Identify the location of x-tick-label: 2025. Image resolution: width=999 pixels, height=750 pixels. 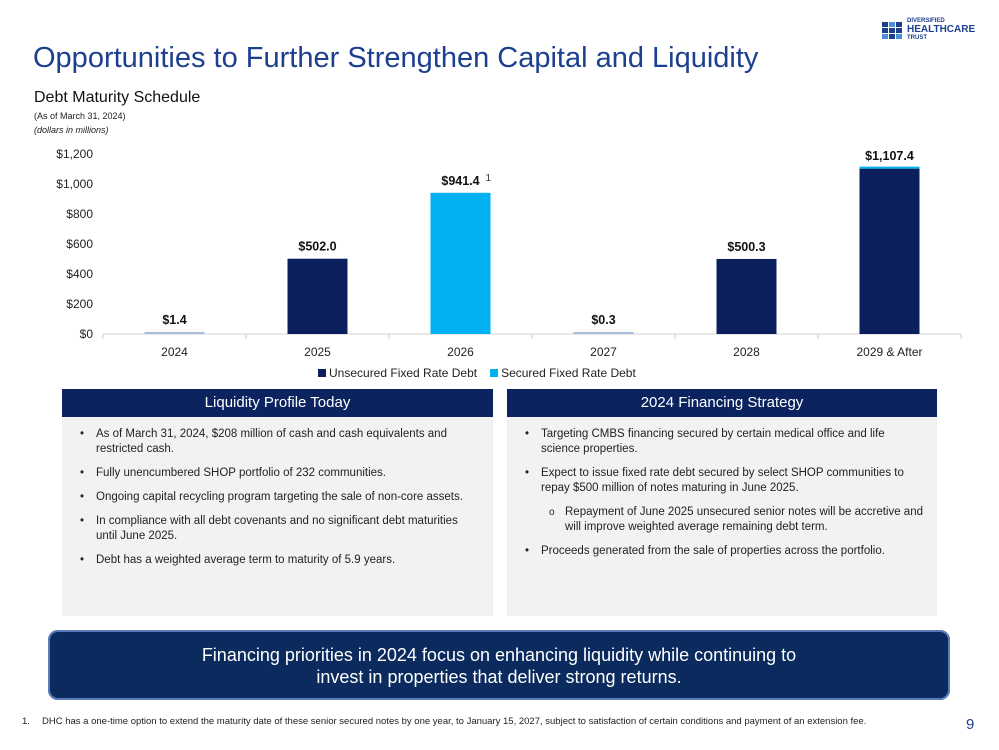
(317, 352).